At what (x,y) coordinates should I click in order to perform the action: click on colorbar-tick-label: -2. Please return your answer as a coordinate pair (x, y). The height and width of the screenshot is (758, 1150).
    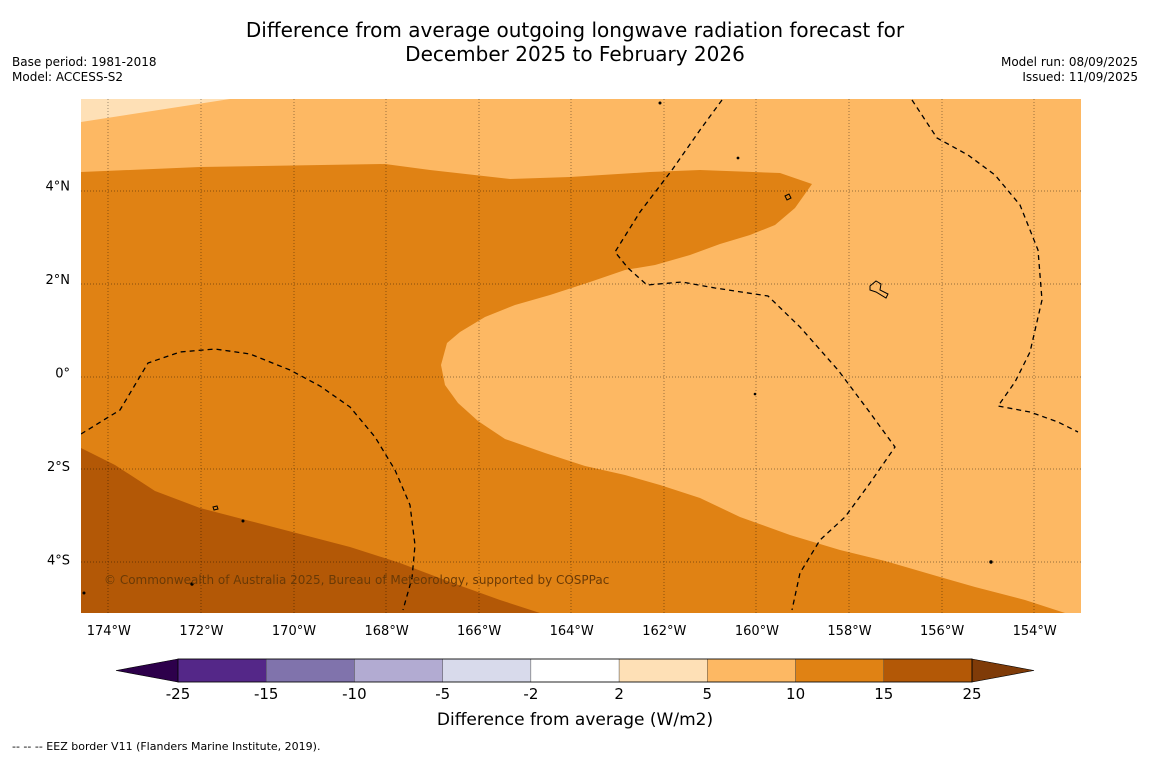
    Looking at the image, I should click on (530, 694).